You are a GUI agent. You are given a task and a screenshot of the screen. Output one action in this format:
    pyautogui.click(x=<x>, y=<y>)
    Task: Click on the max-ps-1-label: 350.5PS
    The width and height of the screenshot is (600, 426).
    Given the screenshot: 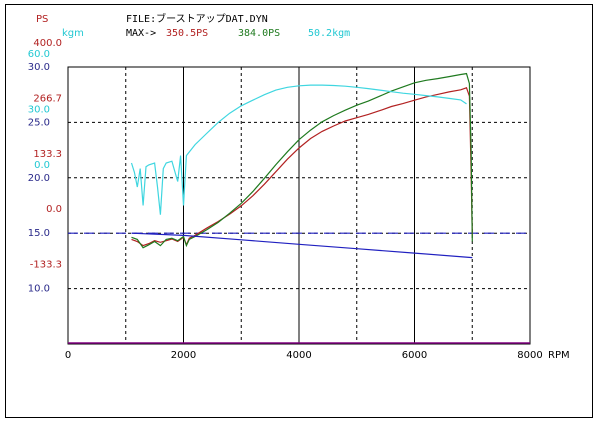 What is the action you would take?
    pyautogui.click(x=187, y=33)
    